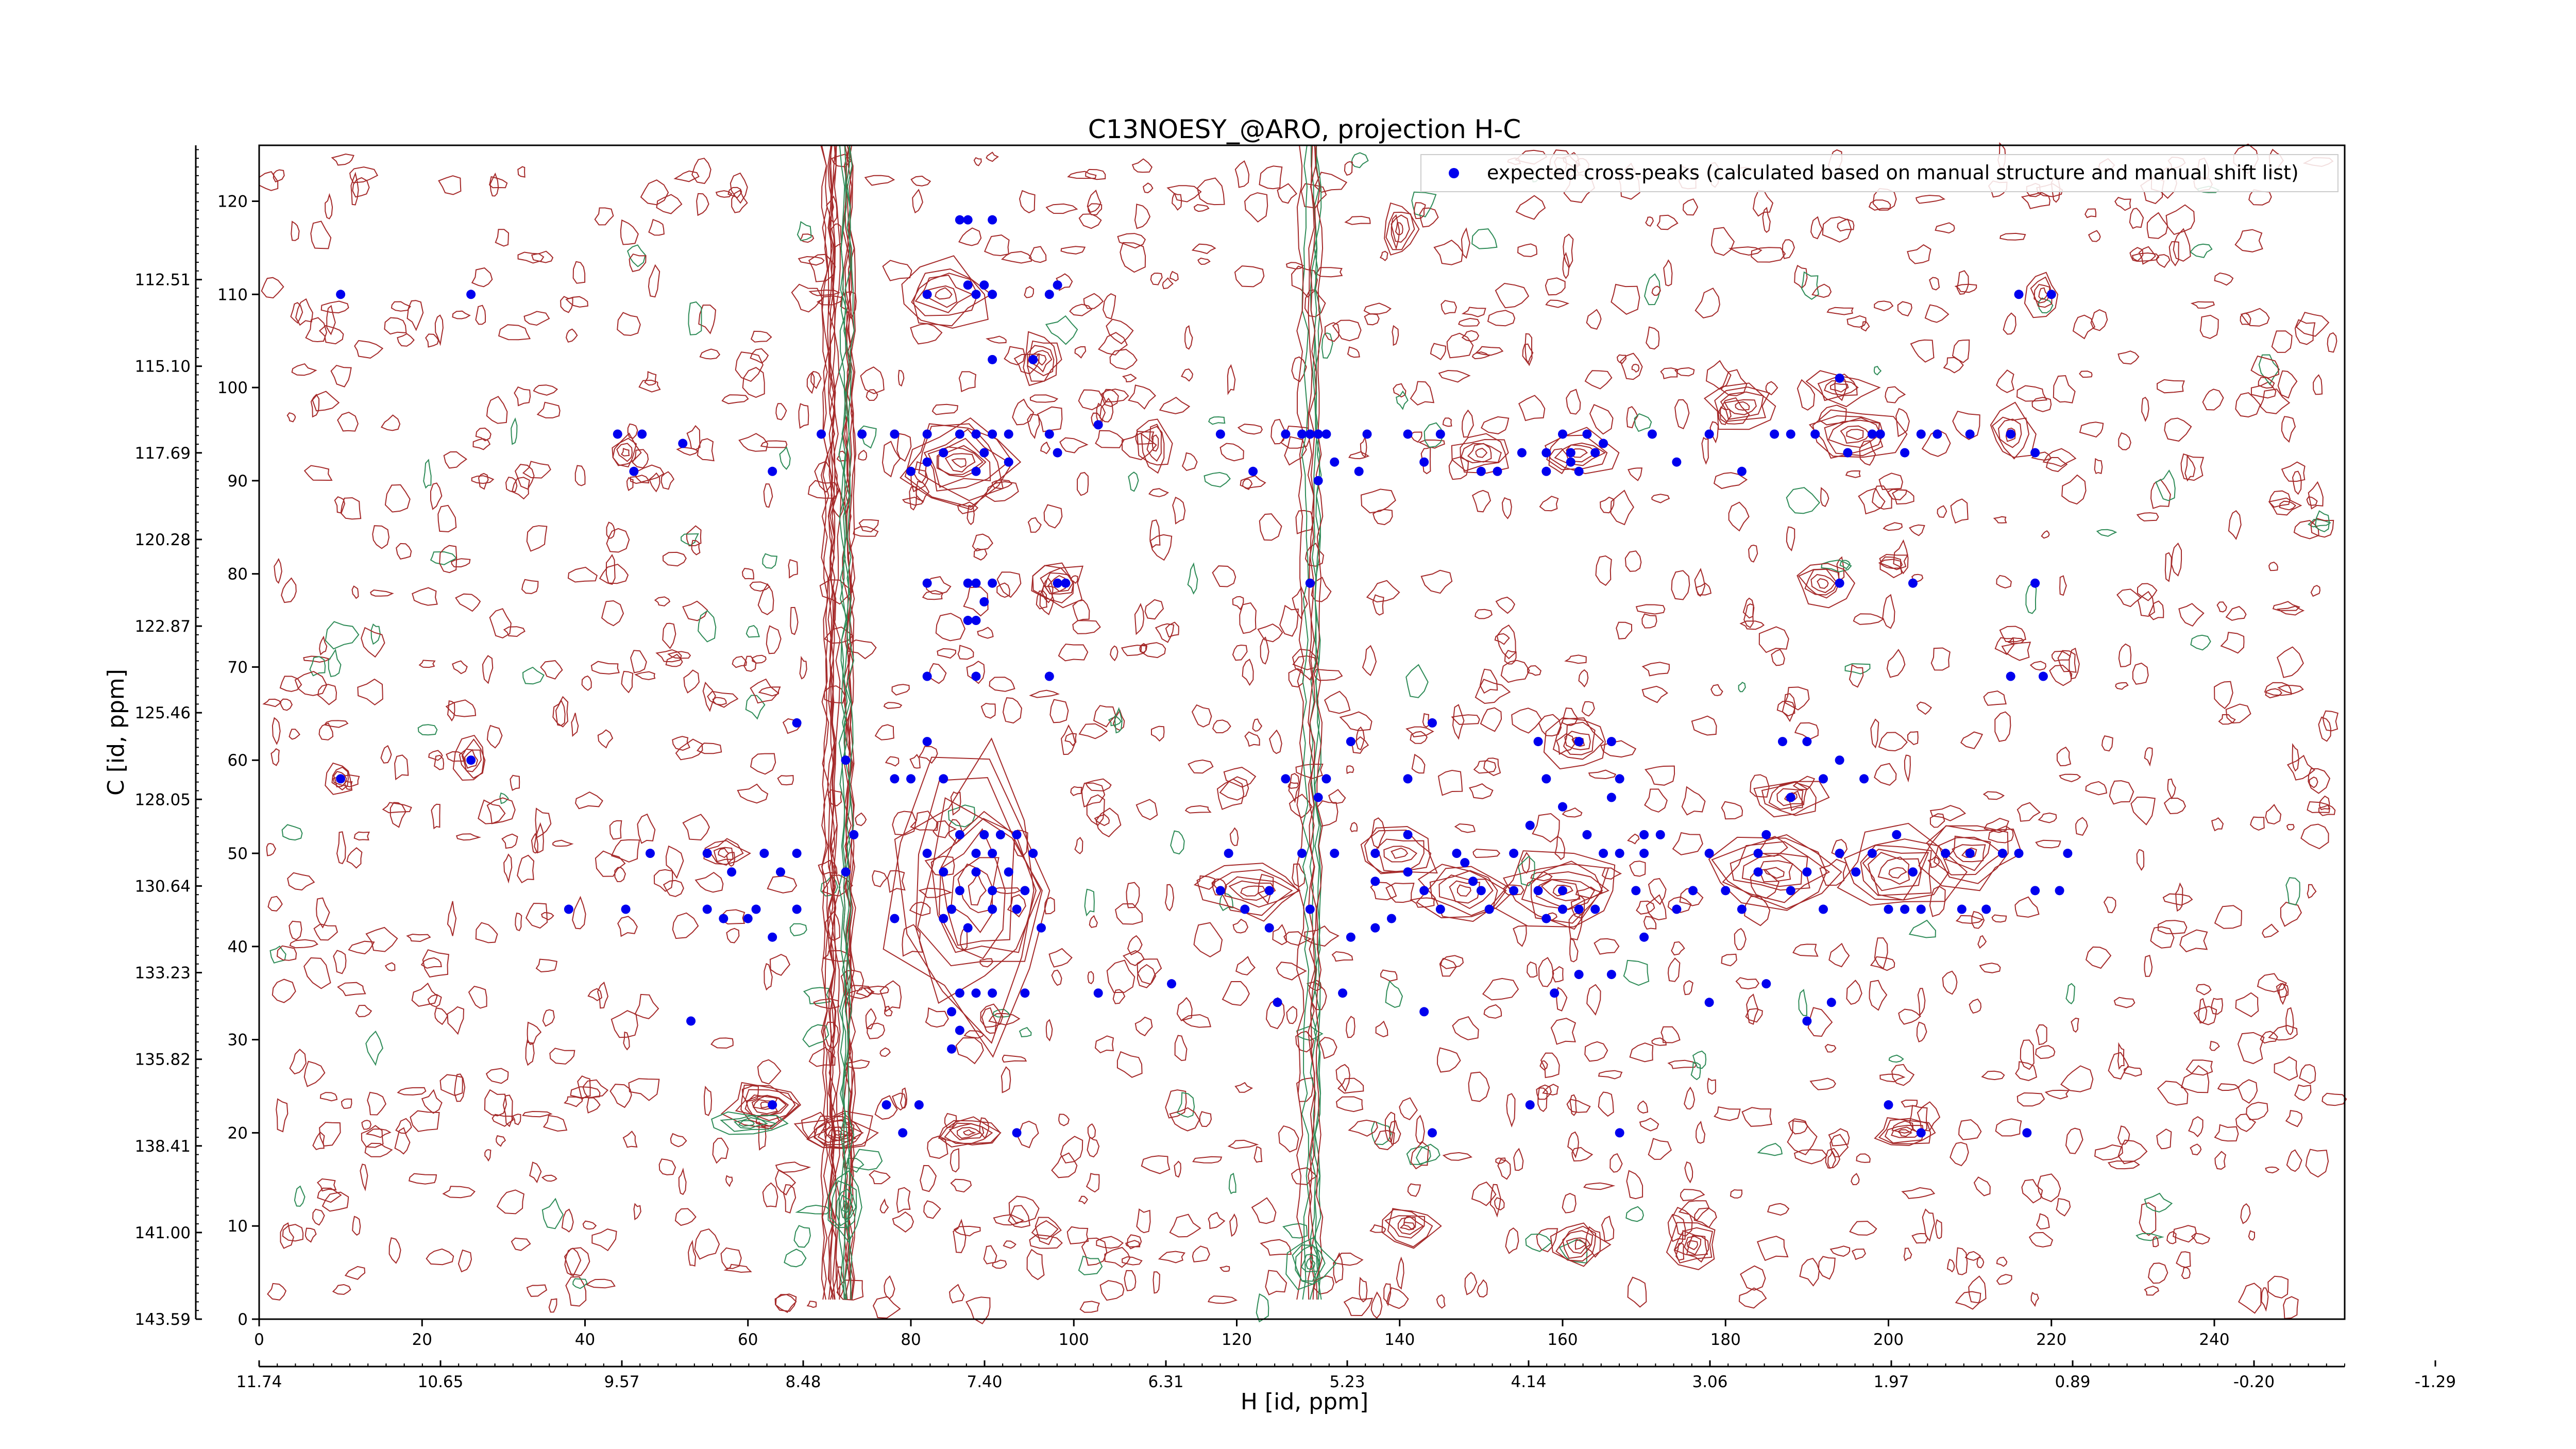  What do you see at coordinates (238, 481) in the screenshot?
I see `y-tick-label: 90` at bounding box center [238, 481].